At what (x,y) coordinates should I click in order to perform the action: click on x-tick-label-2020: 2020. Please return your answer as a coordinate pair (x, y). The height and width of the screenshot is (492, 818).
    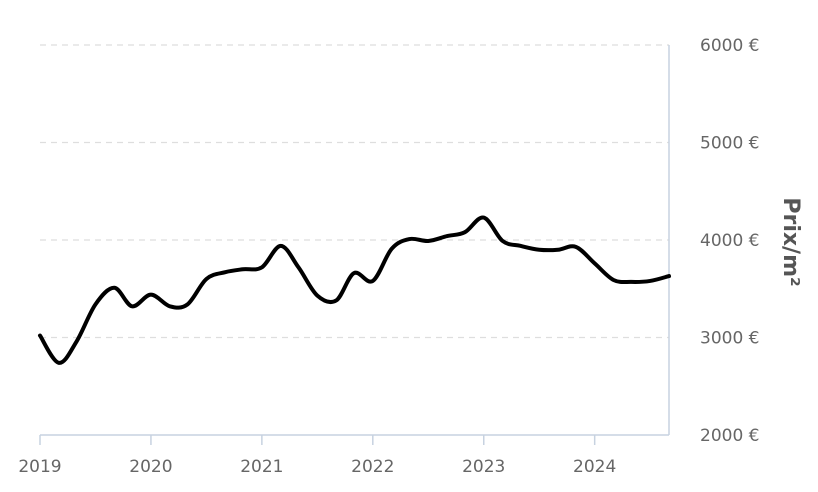
    Looking at the image, I should click on (150, 467).